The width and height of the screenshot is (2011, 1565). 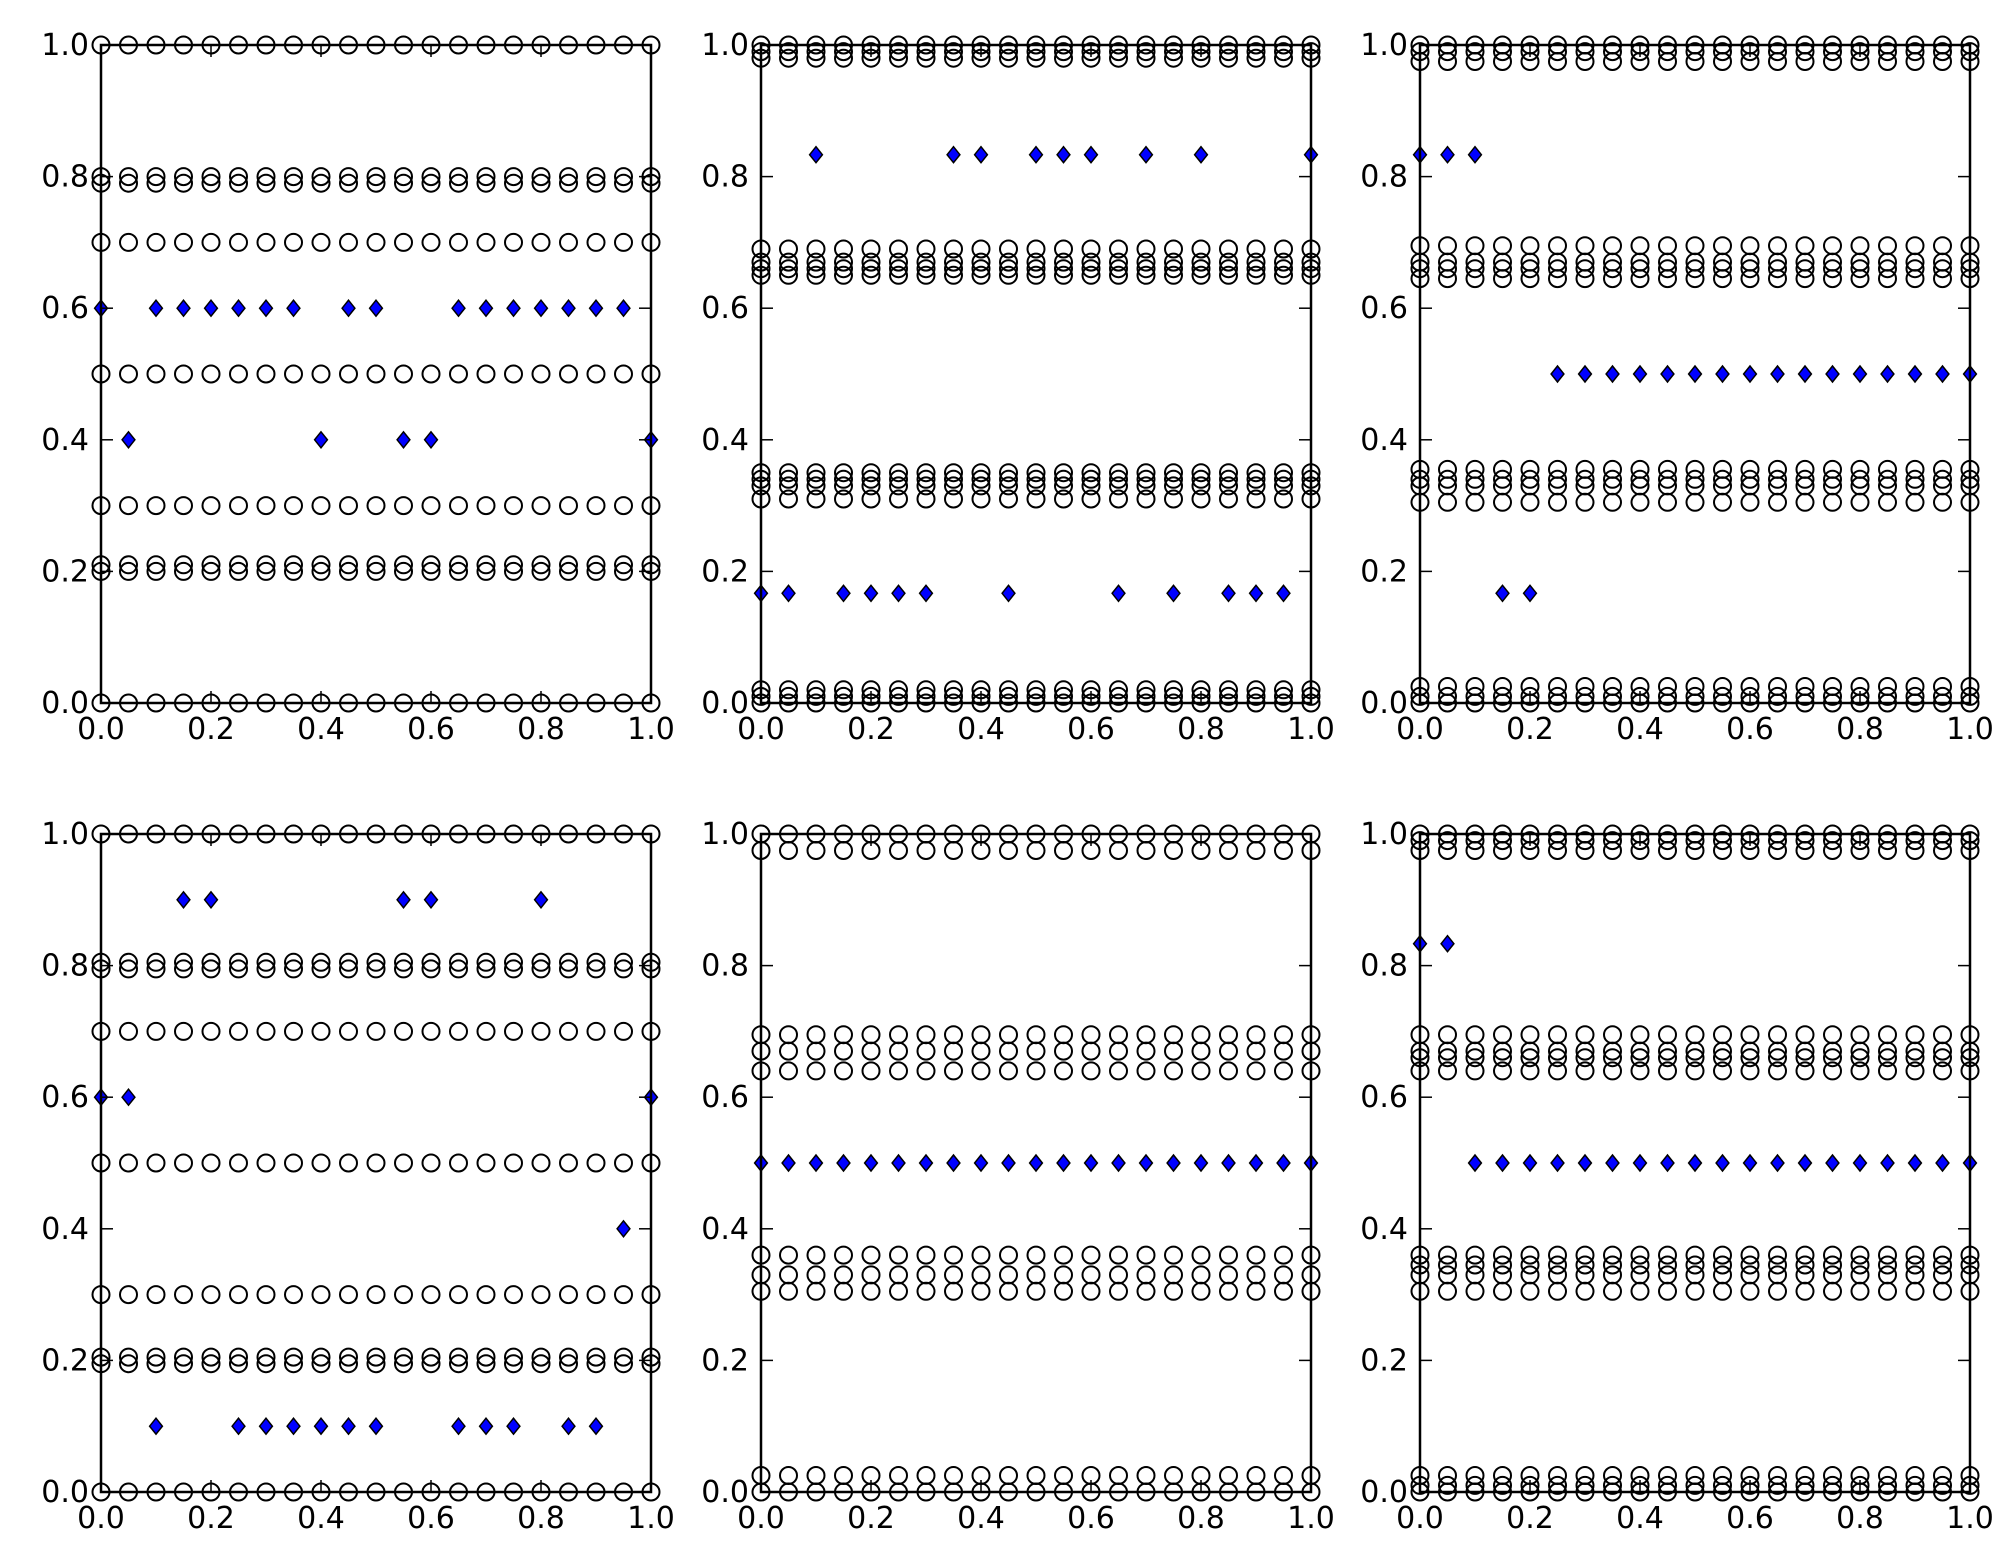 I want to click on y-tick-label: 0.2, so click(x=725, y=571).